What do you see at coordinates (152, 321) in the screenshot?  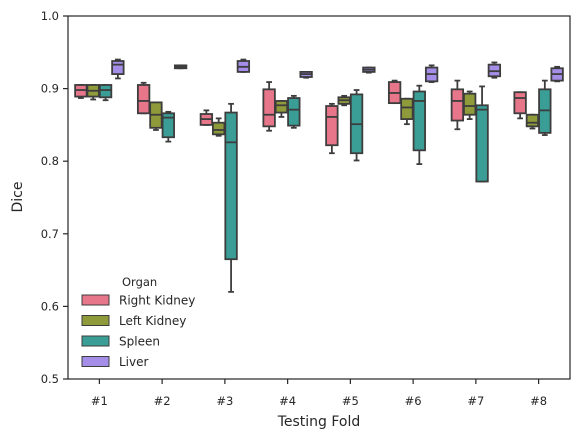 I see `legend-label: Left Kidney` at bounding box center [152, 321].